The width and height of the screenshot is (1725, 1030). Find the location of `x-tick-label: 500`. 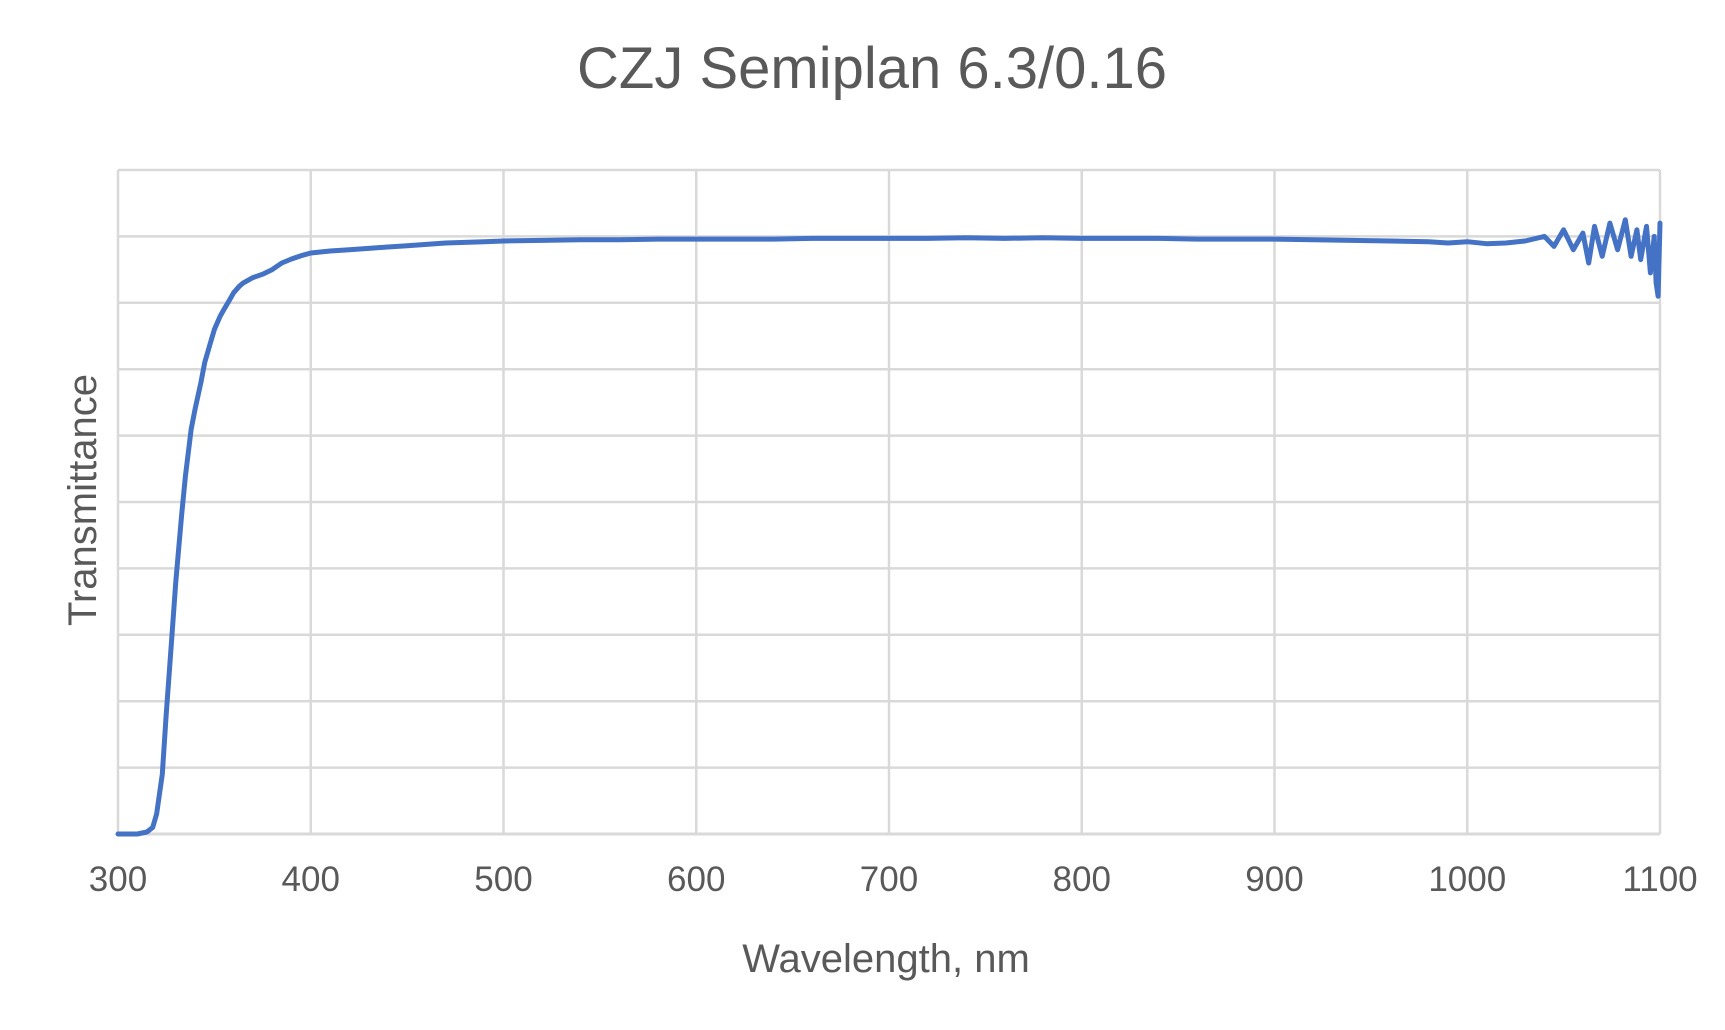

x-tick-label: 500 is located at coordinates (503, 879).